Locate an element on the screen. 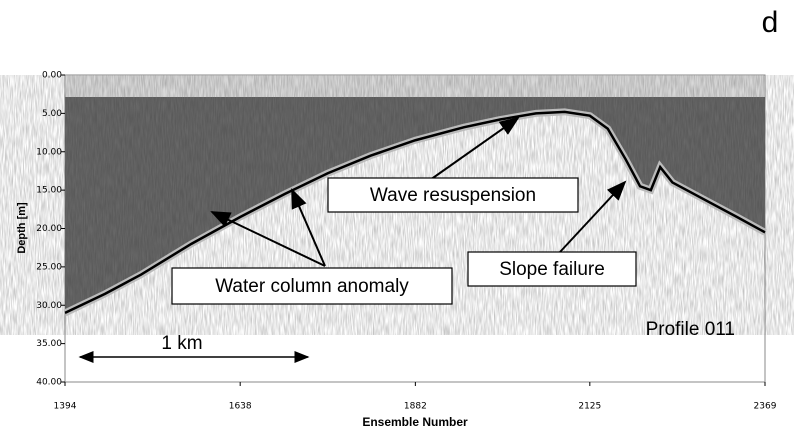 The height and width of the screenshot is (440, 794). y-tick-label: 0.00 is located at coordinates (52, 76).